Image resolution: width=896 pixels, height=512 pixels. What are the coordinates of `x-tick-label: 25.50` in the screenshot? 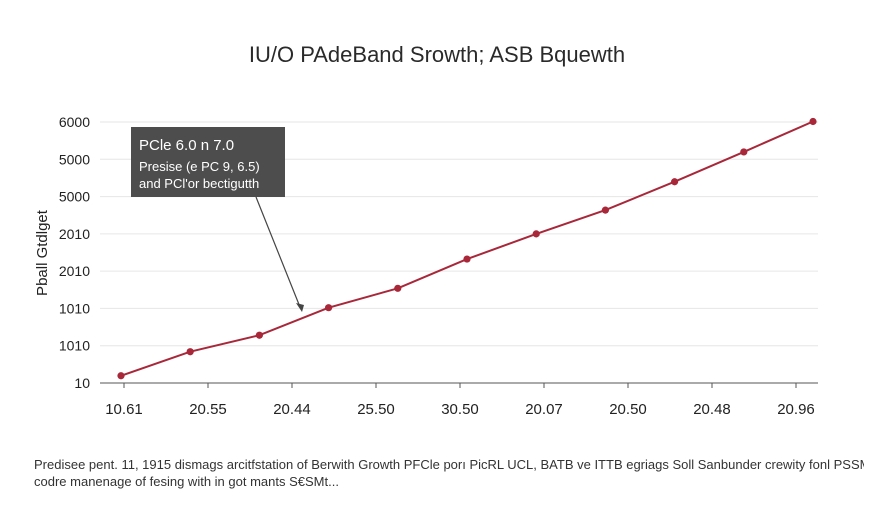 It's located at (376, 409).